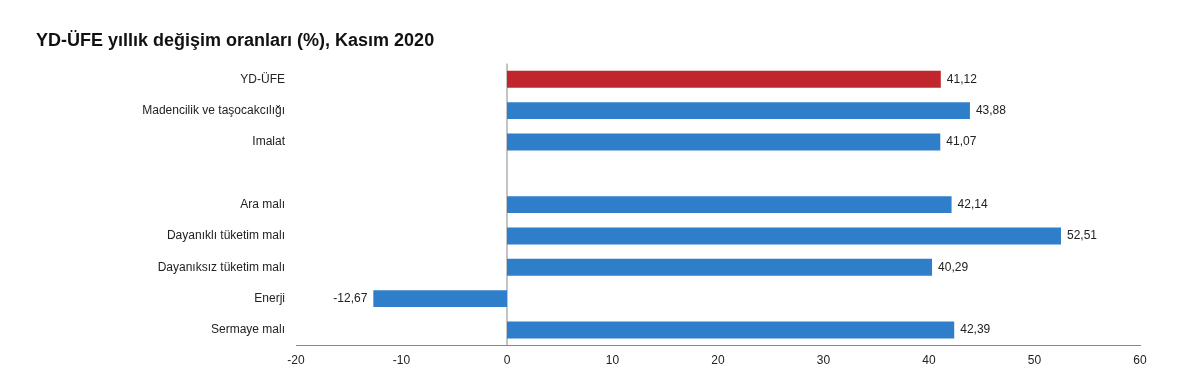 The image size is (1200, 381). What do you see at coordinates (262, 203) in the screenshot?
I see `y-tick-label: Ara malı` at bounding box center [262, 203].